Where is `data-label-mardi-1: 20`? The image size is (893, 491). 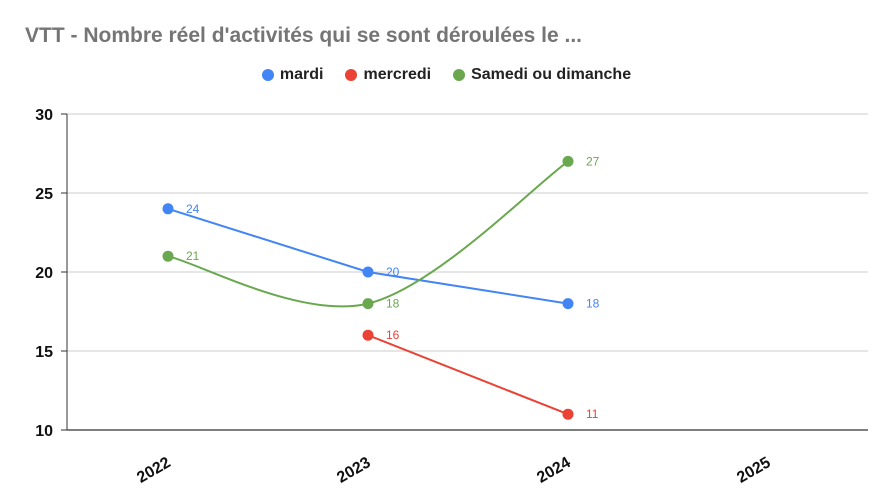
data-label-mardi-1: 20 is located at coordinates (393, 272).